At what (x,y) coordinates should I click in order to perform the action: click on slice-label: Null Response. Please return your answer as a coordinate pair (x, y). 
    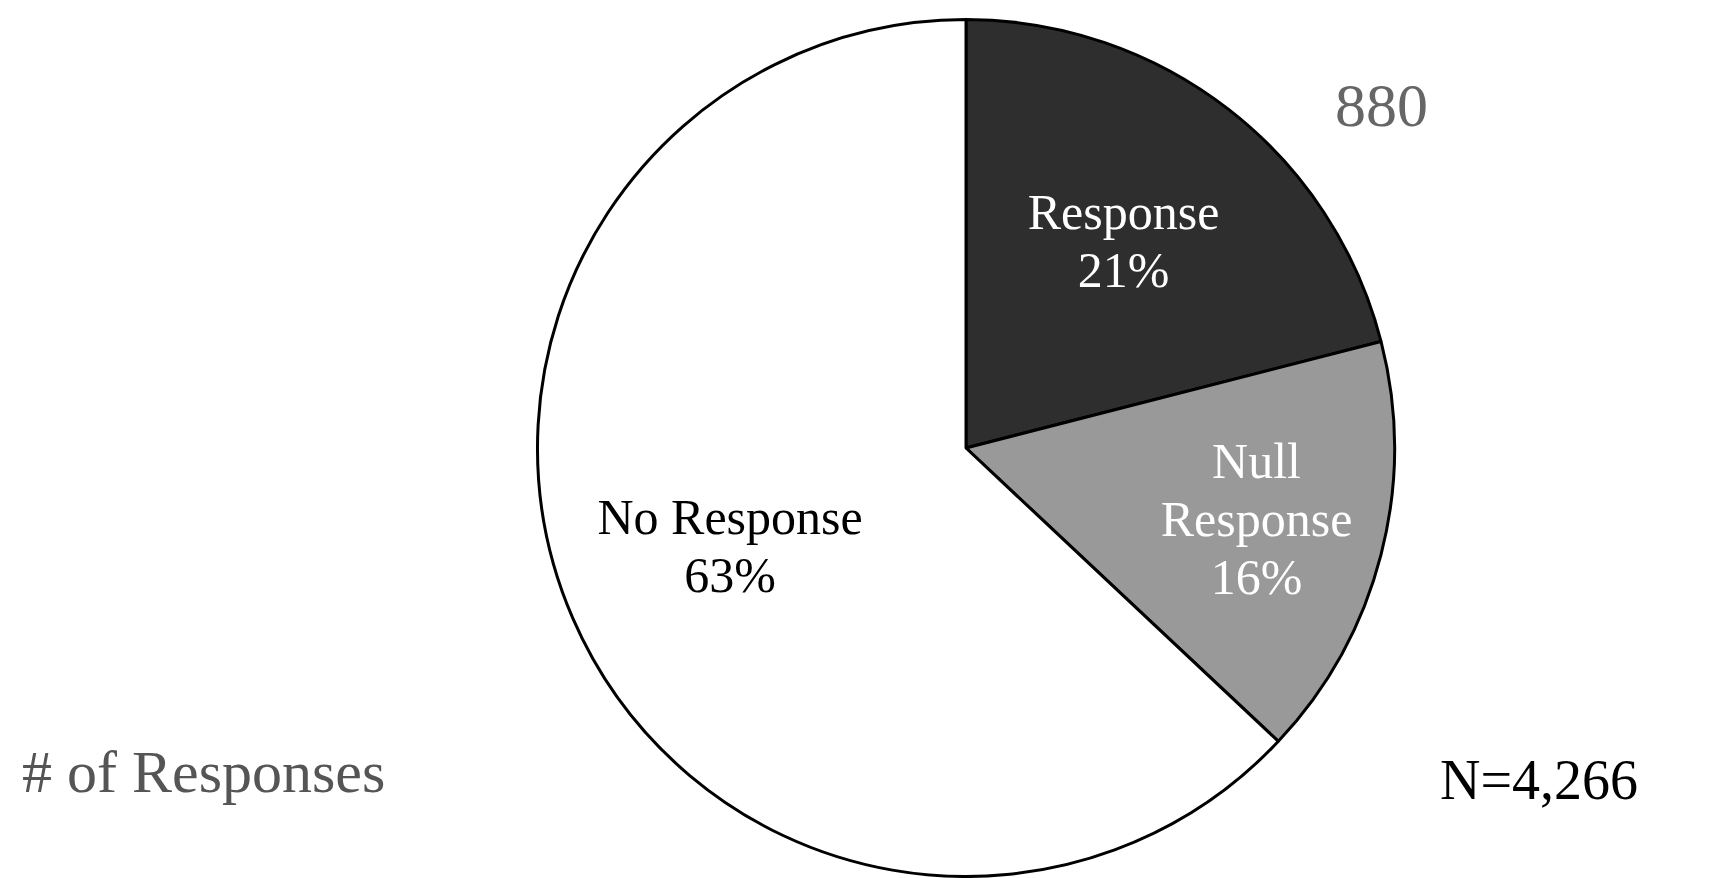
    Looking at the image, I should click on (1256, 489).